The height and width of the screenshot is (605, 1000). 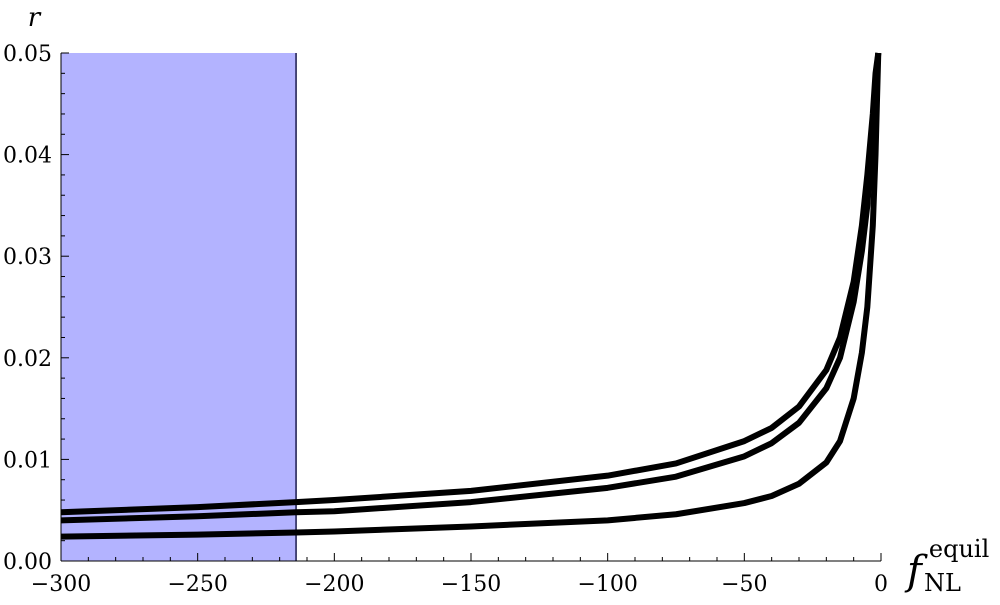 What do you see at coordinates (959, 549) in the screenshot?
I see `x-axis-label-superscript: equil` at bounding box center [959, 549].